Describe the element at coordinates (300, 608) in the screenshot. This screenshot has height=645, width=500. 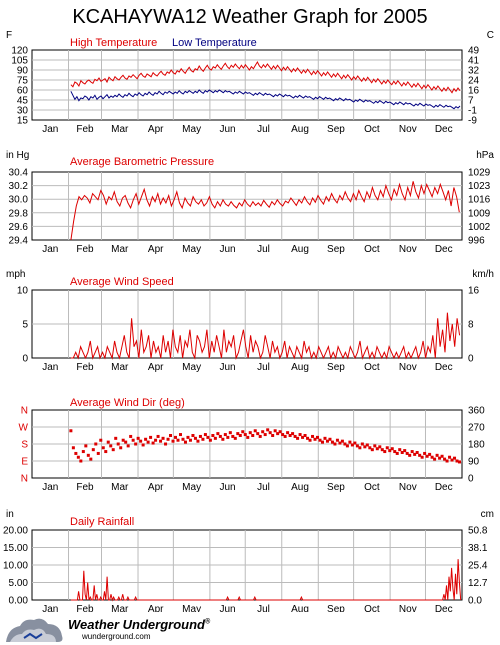
I see `rain-month-label: Aug` at that location.